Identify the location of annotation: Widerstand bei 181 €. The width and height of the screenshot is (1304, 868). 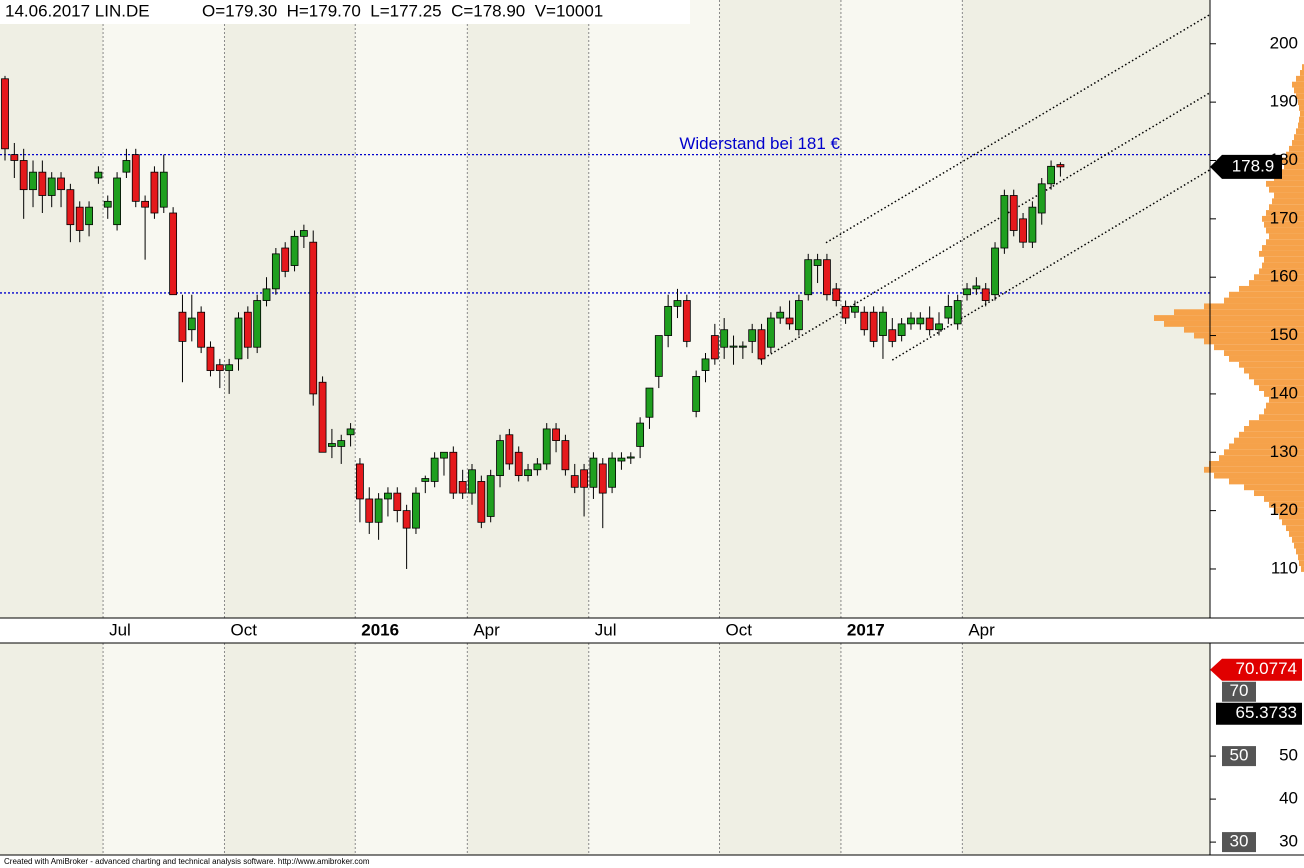
(759, 143).